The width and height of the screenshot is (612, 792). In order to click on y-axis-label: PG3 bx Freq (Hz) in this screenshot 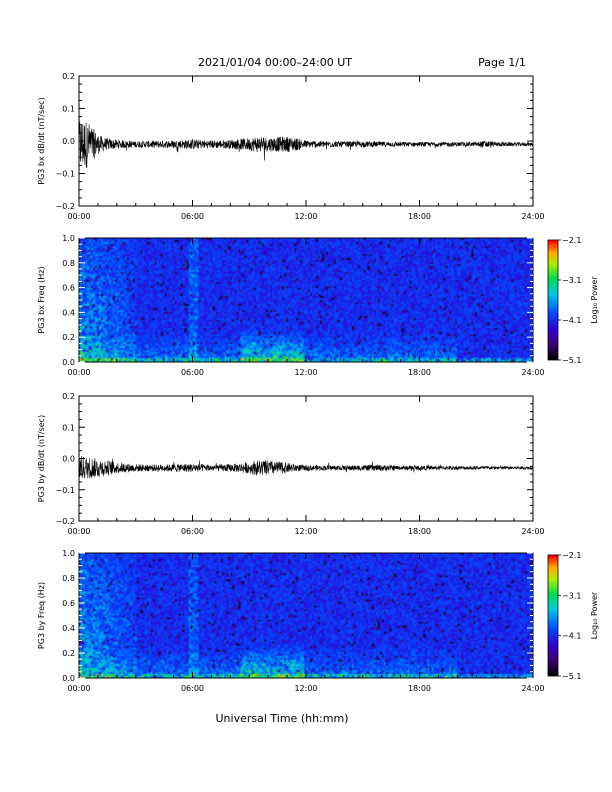, I will do `click(41, 299)`.